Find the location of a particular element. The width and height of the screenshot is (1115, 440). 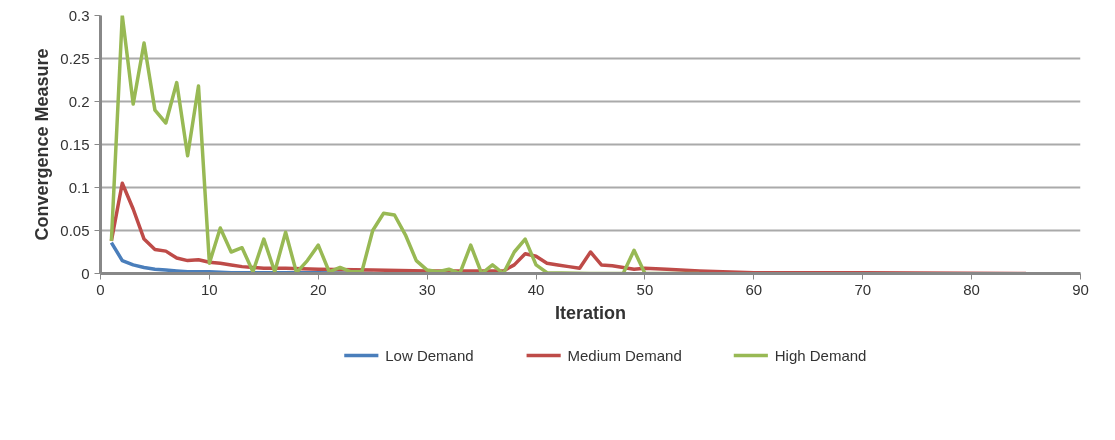

x-tick-label: 20 is located at coordinates (318, 289).